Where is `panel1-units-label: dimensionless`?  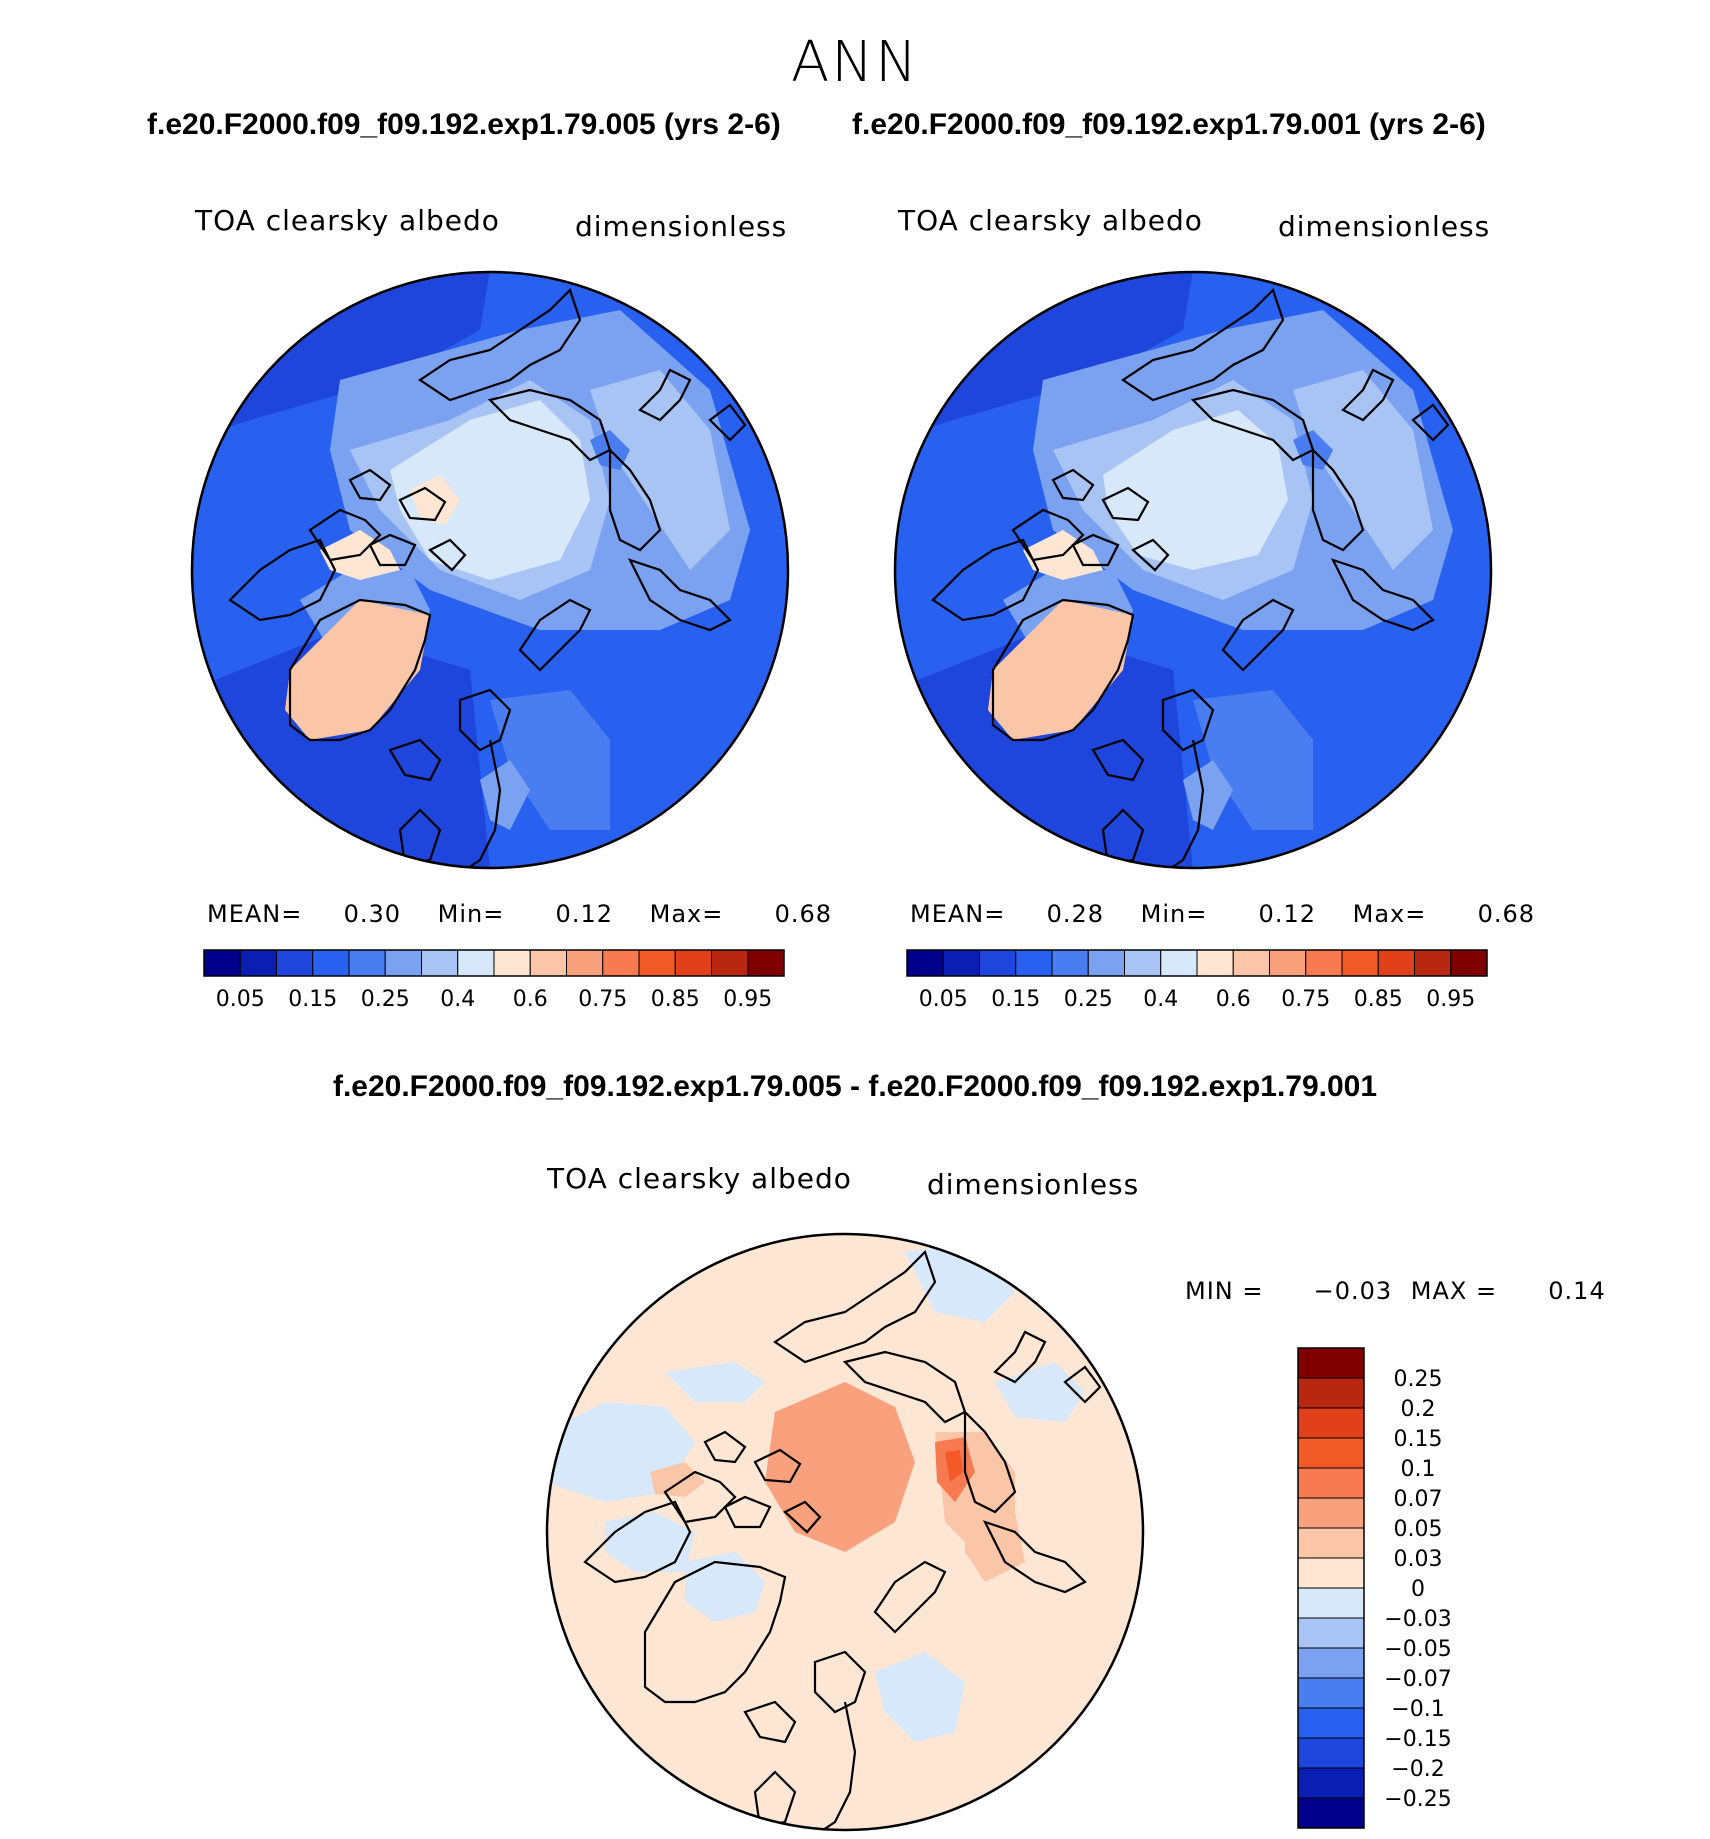 panel1-units-label: dimensionless is located at coordinates (681, 226).